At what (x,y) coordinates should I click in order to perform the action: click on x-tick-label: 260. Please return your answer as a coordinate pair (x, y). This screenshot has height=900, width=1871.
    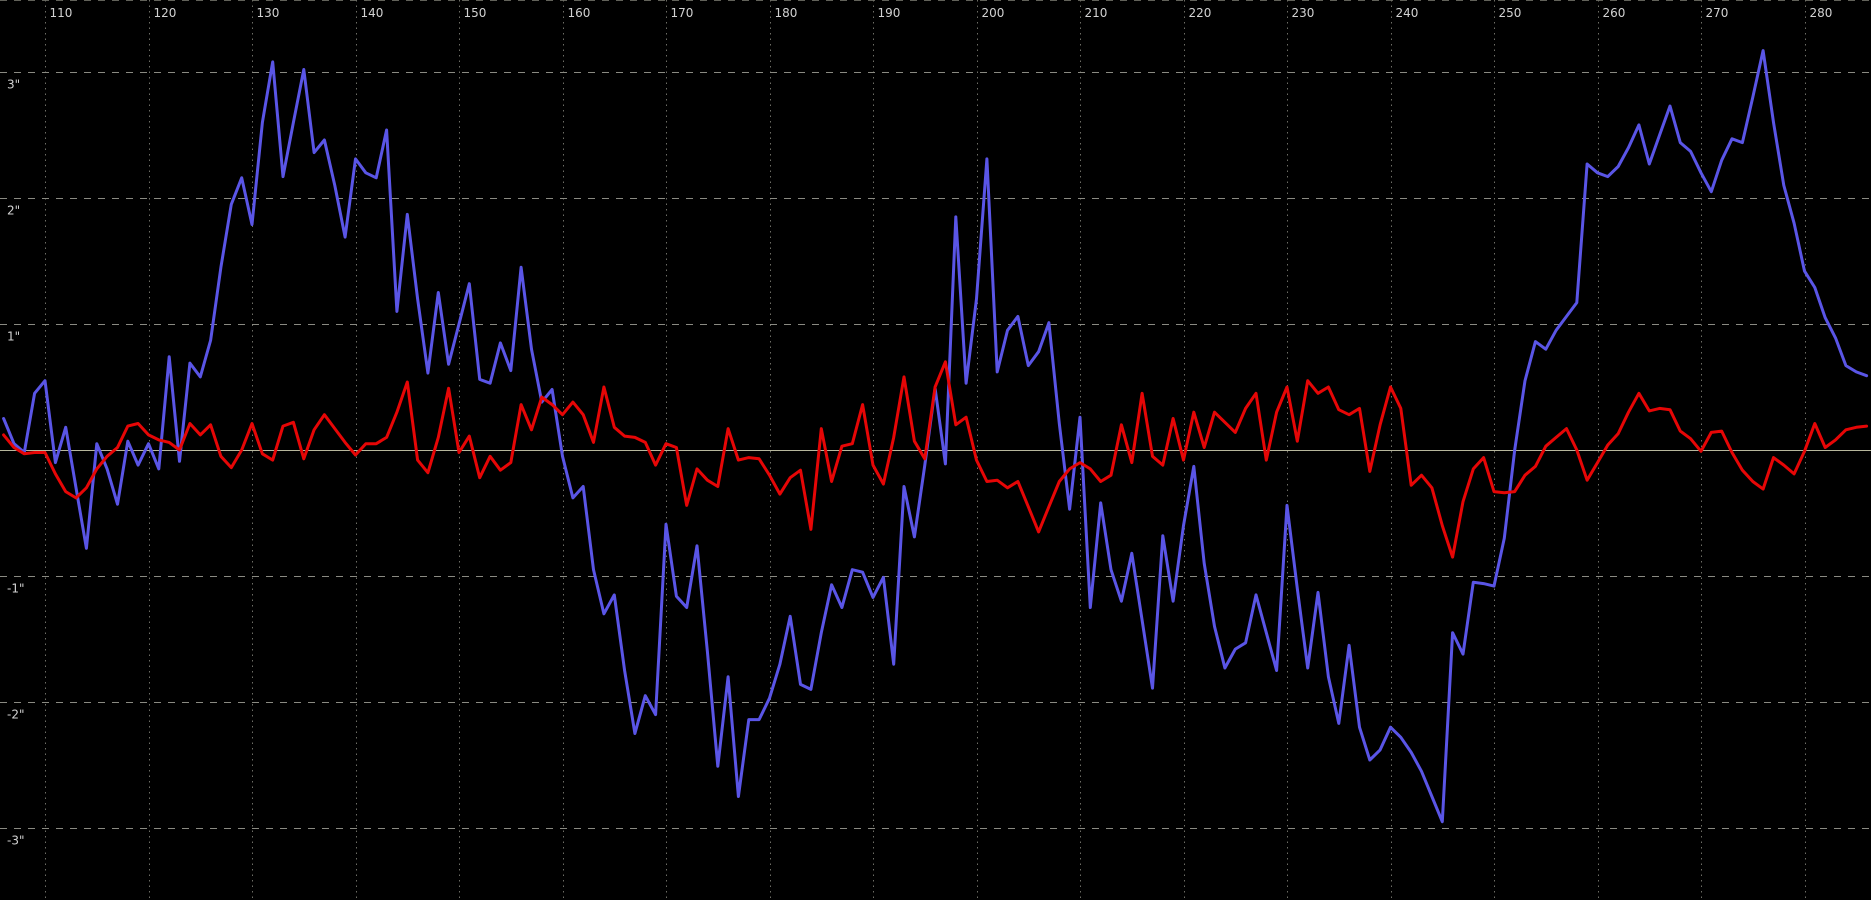
    Looking at the image, I should click on (1614, 13).